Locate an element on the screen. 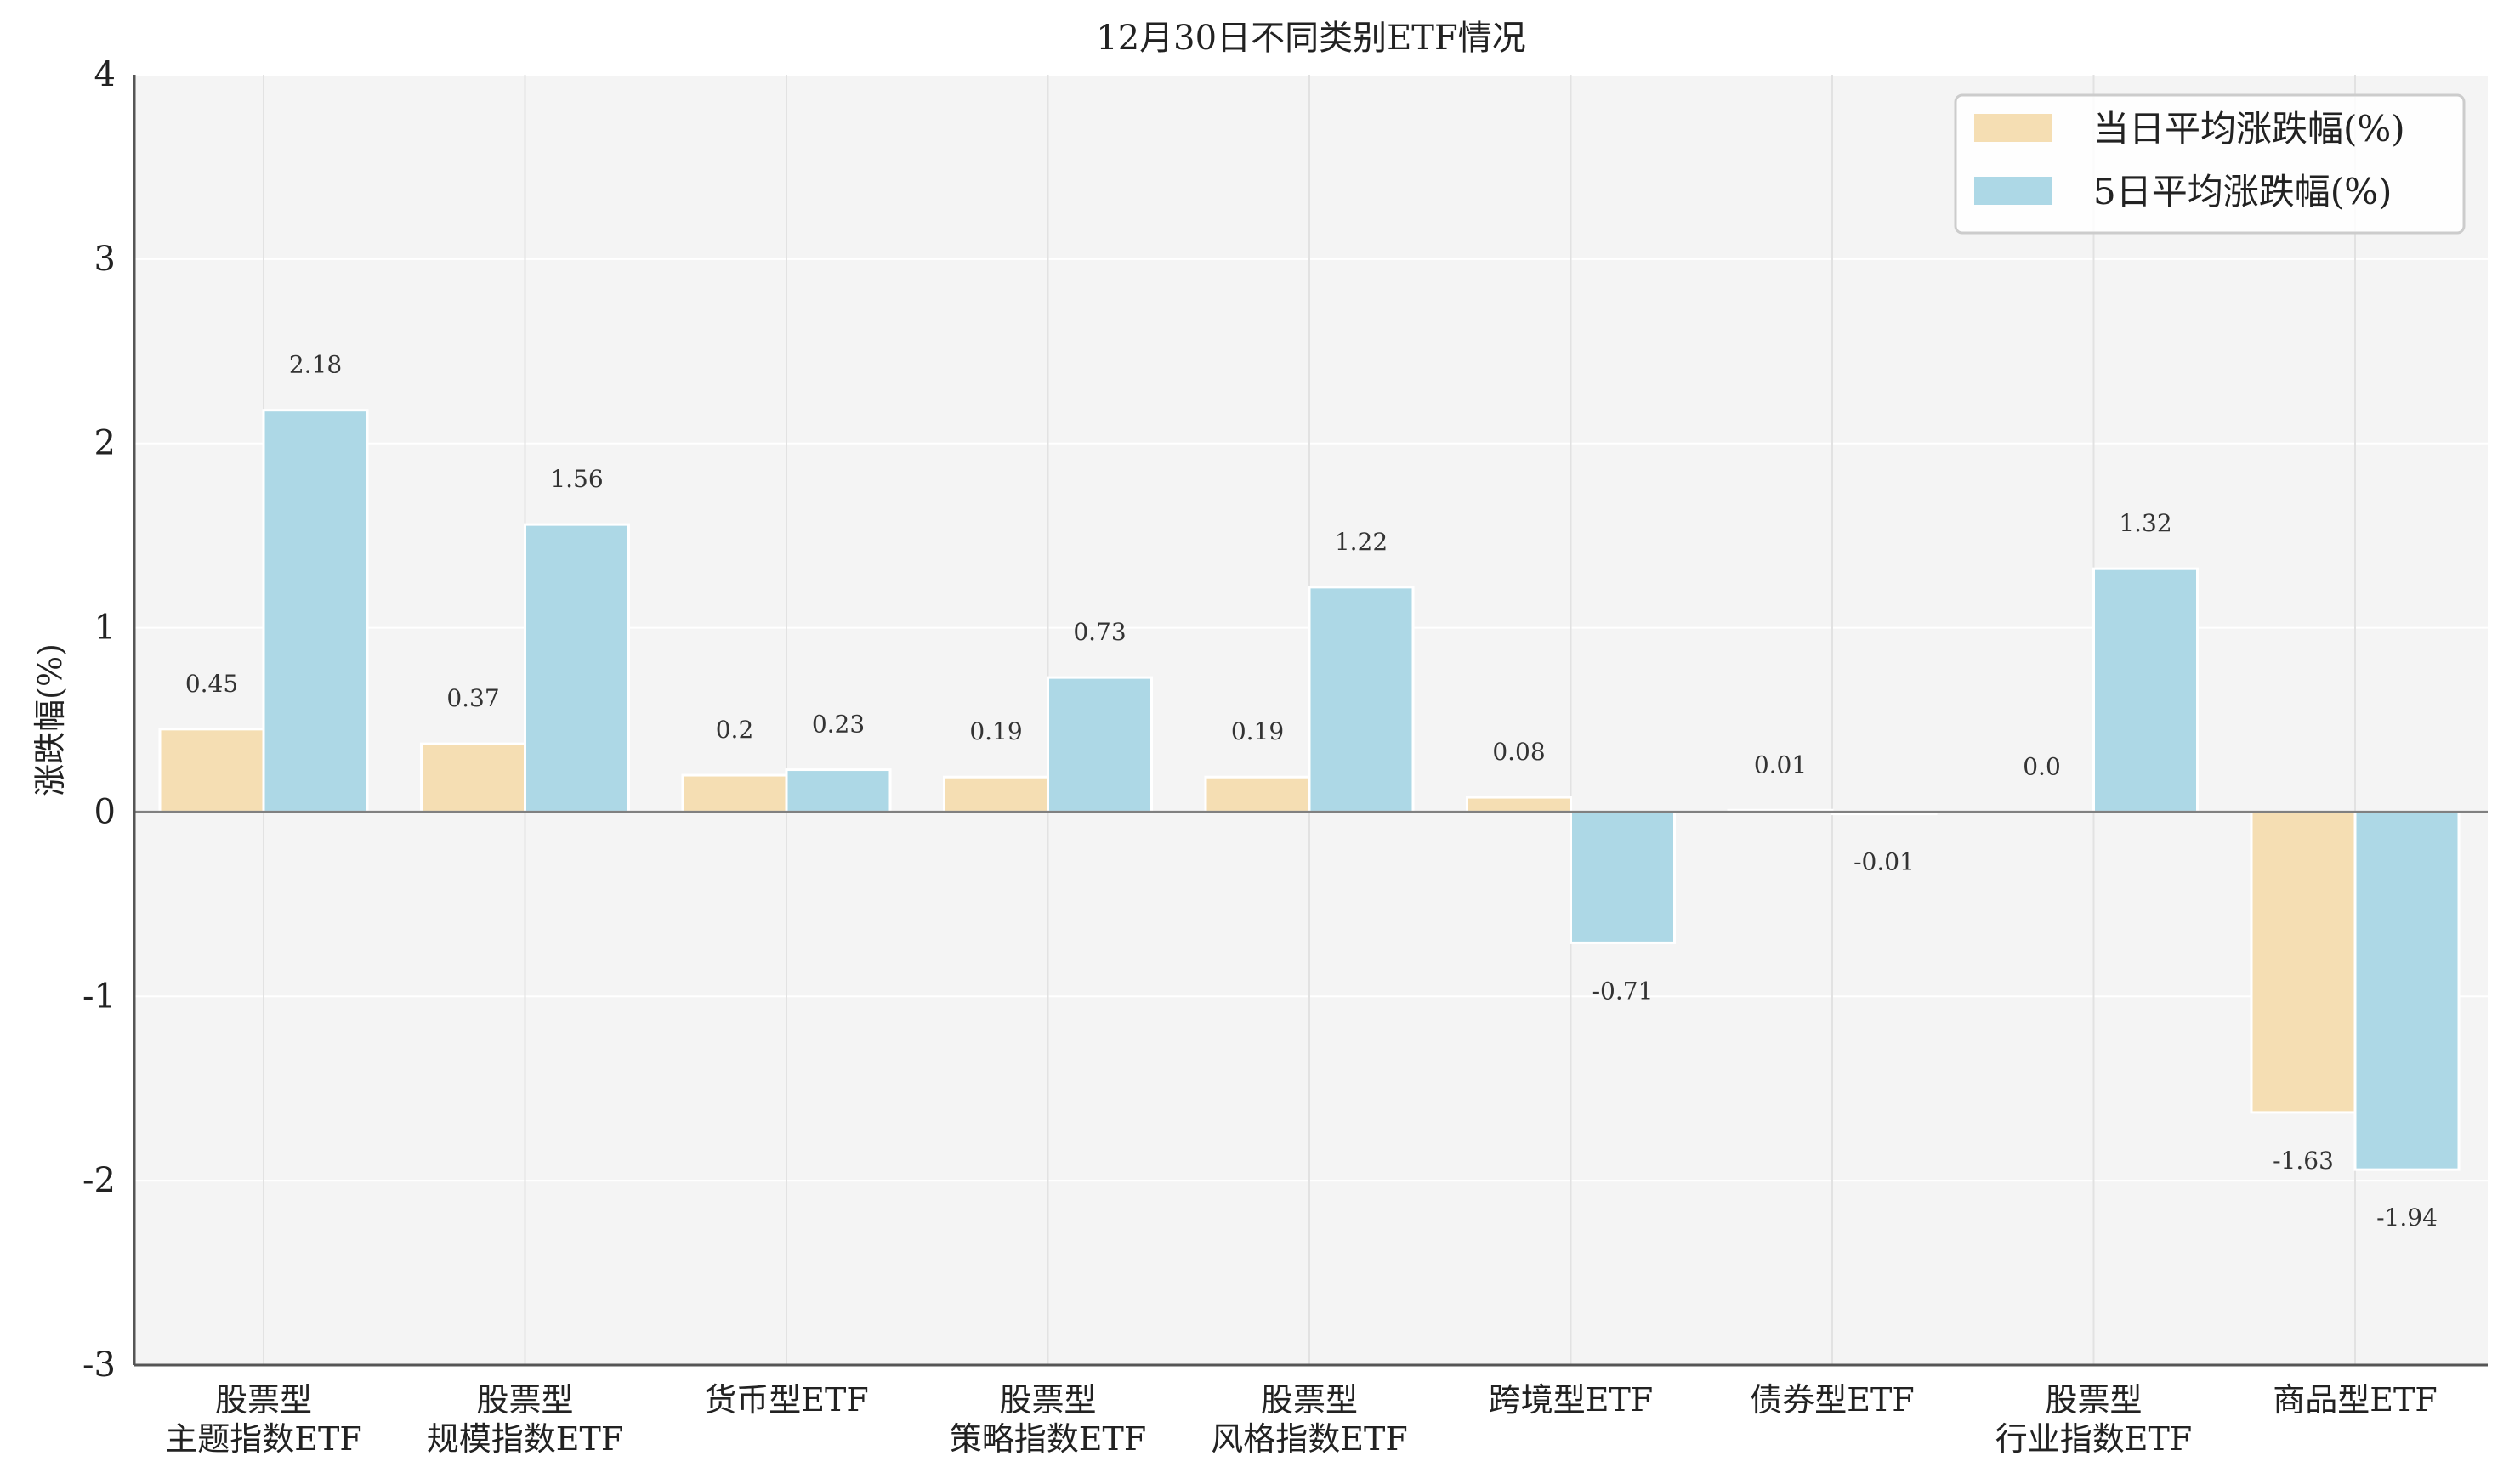 The image size is (2509, 1484). legend-swatch-5day is located at coordinates (2013, 191).